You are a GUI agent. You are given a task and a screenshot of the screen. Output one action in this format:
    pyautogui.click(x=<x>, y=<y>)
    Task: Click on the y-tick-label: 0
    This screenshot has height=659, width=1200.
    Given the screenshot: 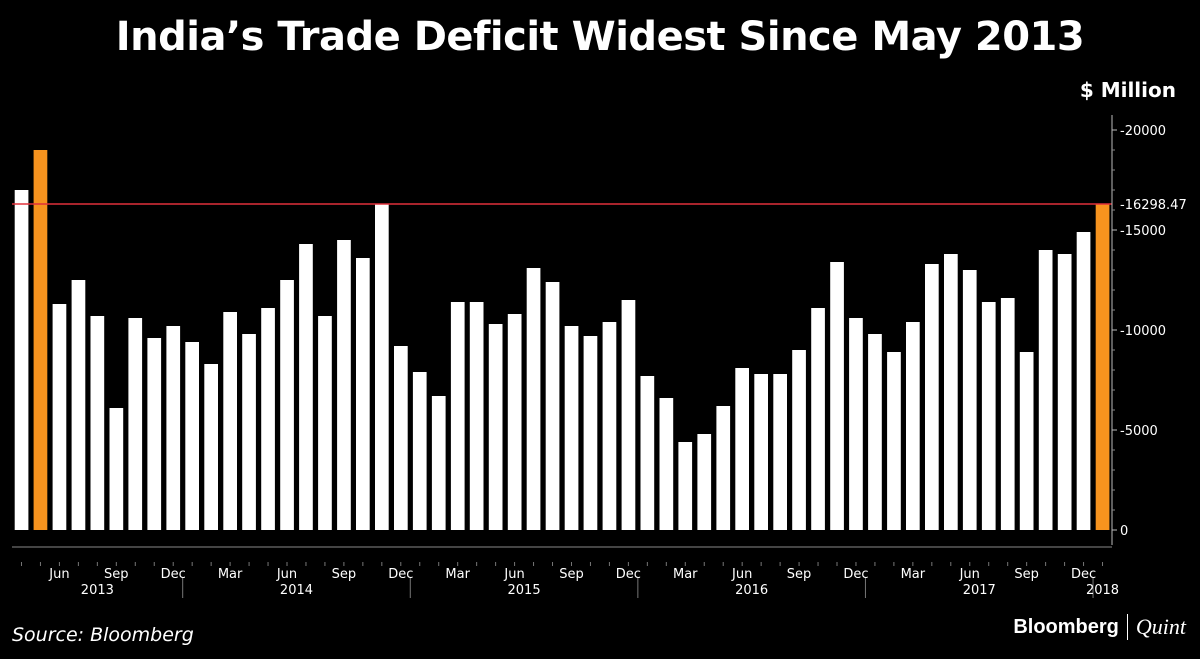 What is the action you would take?
    pyautogui.click(x=1124, y=531)
    